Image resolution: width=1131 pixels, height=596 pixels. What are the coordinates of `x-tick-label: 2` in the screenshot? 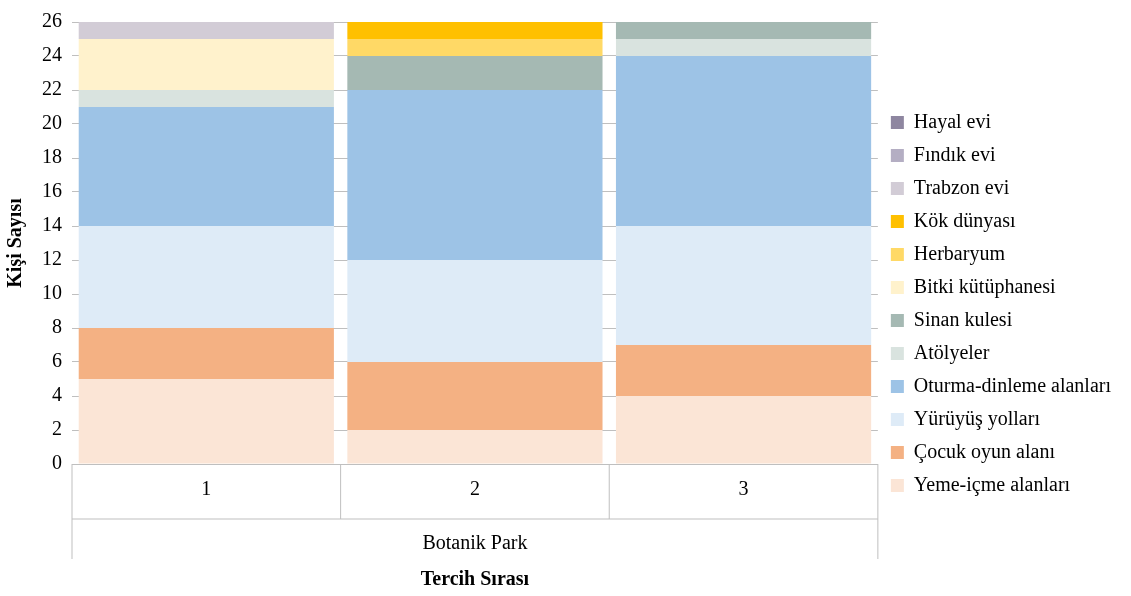 It's located at (474, 488).